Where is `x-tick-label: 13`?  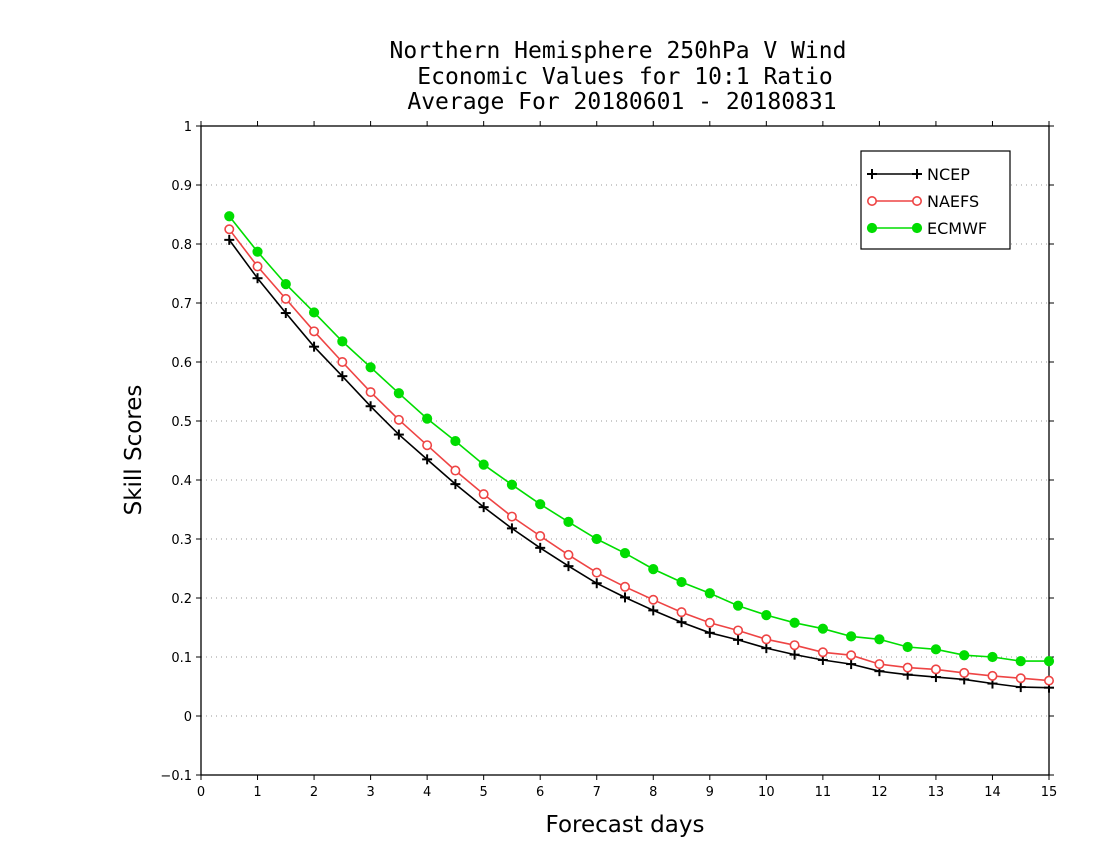
x-tick-label: 13 is located at coordinates (936, 792).